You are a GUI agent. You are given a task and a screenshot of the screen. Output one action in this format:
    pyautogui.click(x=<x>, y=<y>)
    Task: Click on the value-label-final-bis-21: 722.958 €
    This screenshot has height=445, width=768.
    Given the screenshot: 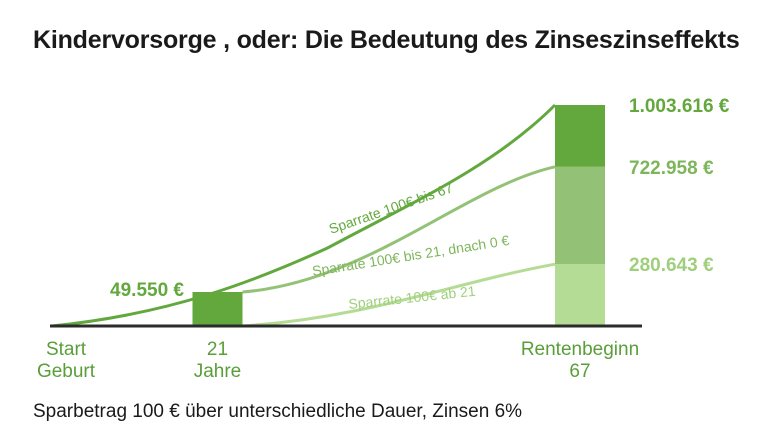 What is the action you would take?
    pyautogui.click(x=671, y=168)
    